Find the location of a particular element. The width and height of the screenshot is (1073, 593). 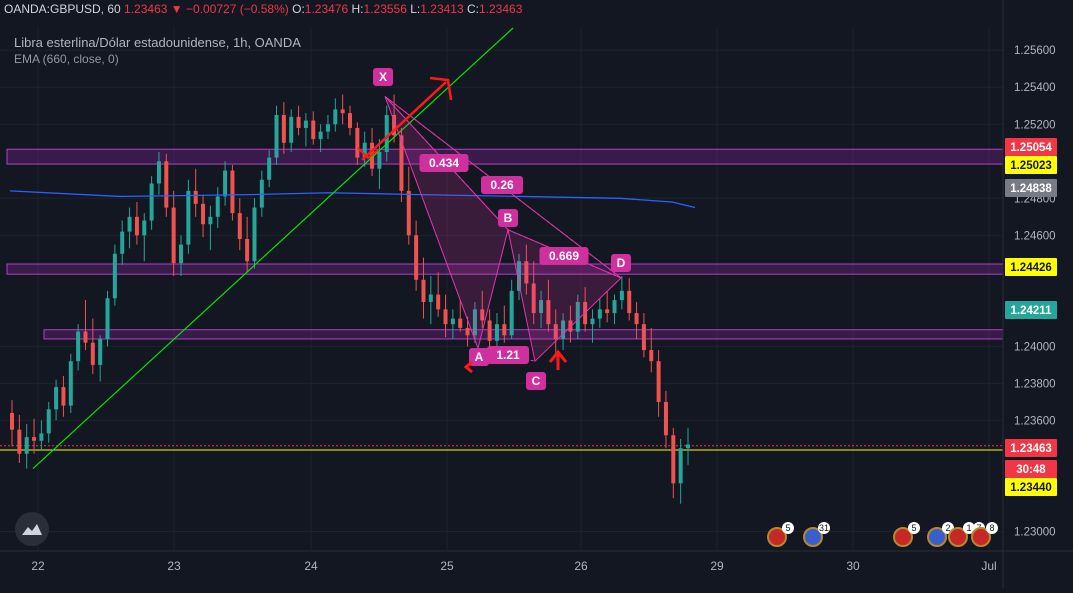

price-change: −0.00727 (−0.58%) is located at coordinates (237, 9).